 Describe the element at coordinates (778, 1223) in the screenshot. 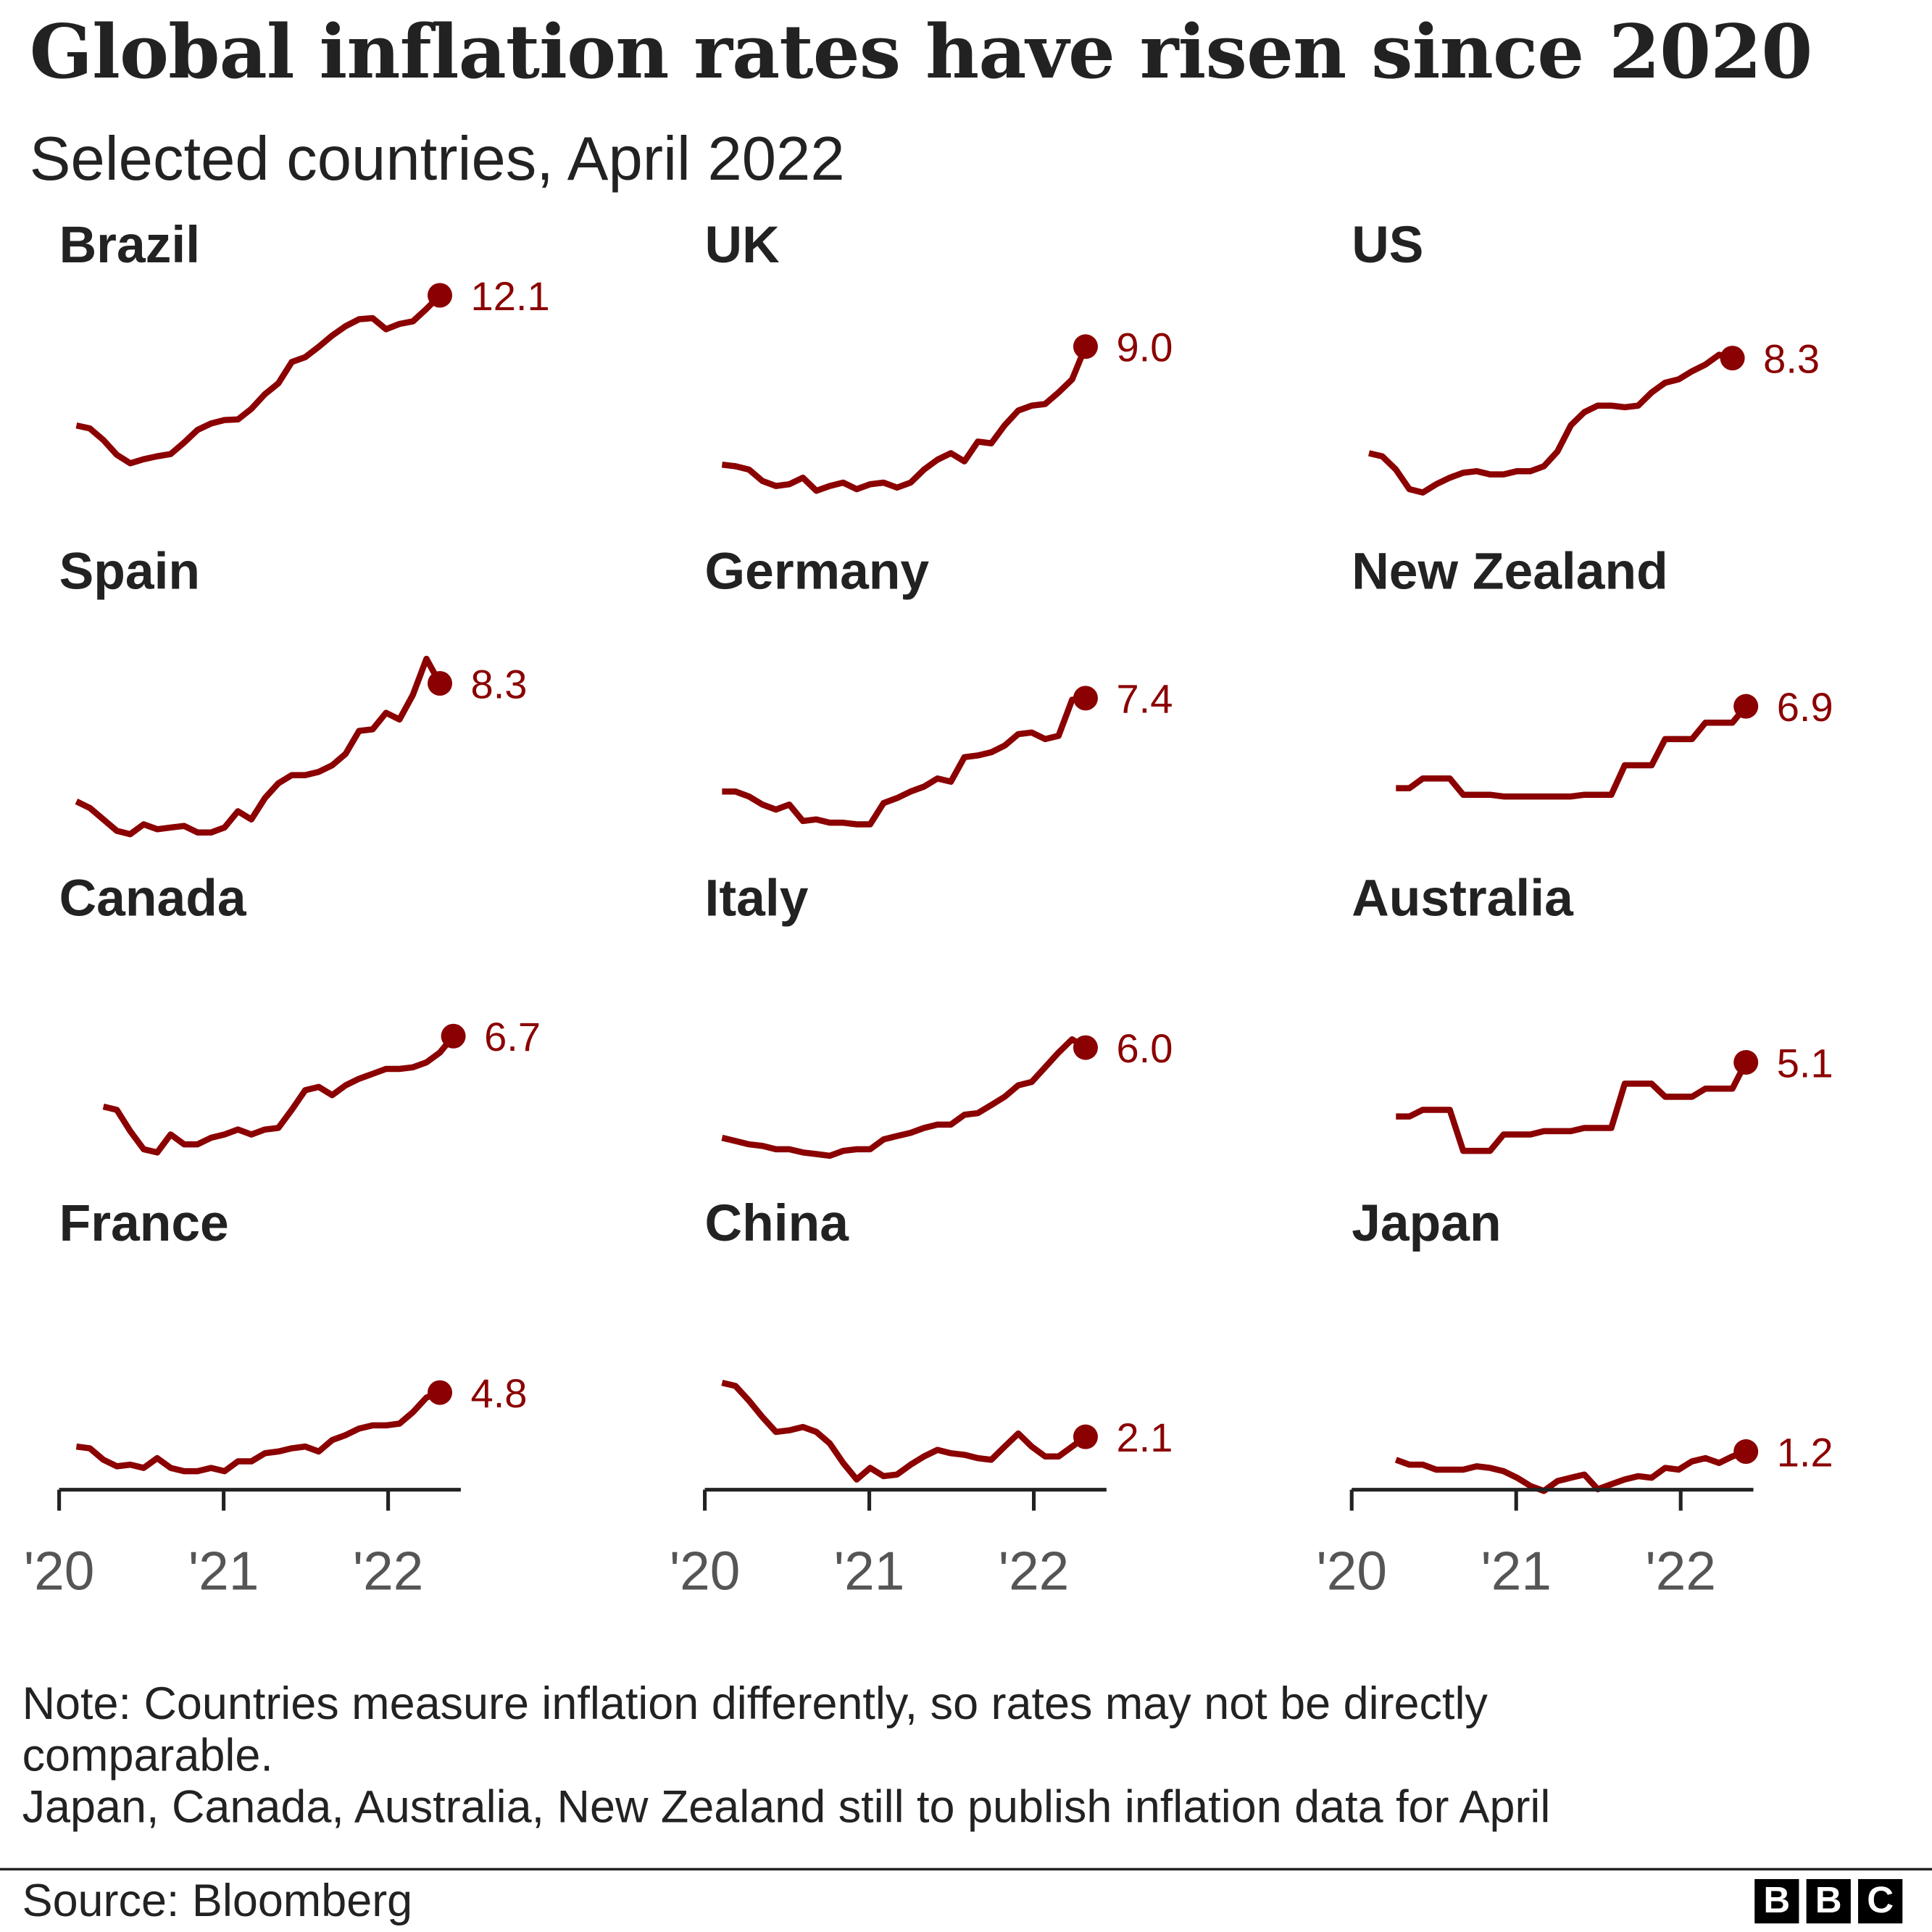

I see `panel-title: China` at that location.